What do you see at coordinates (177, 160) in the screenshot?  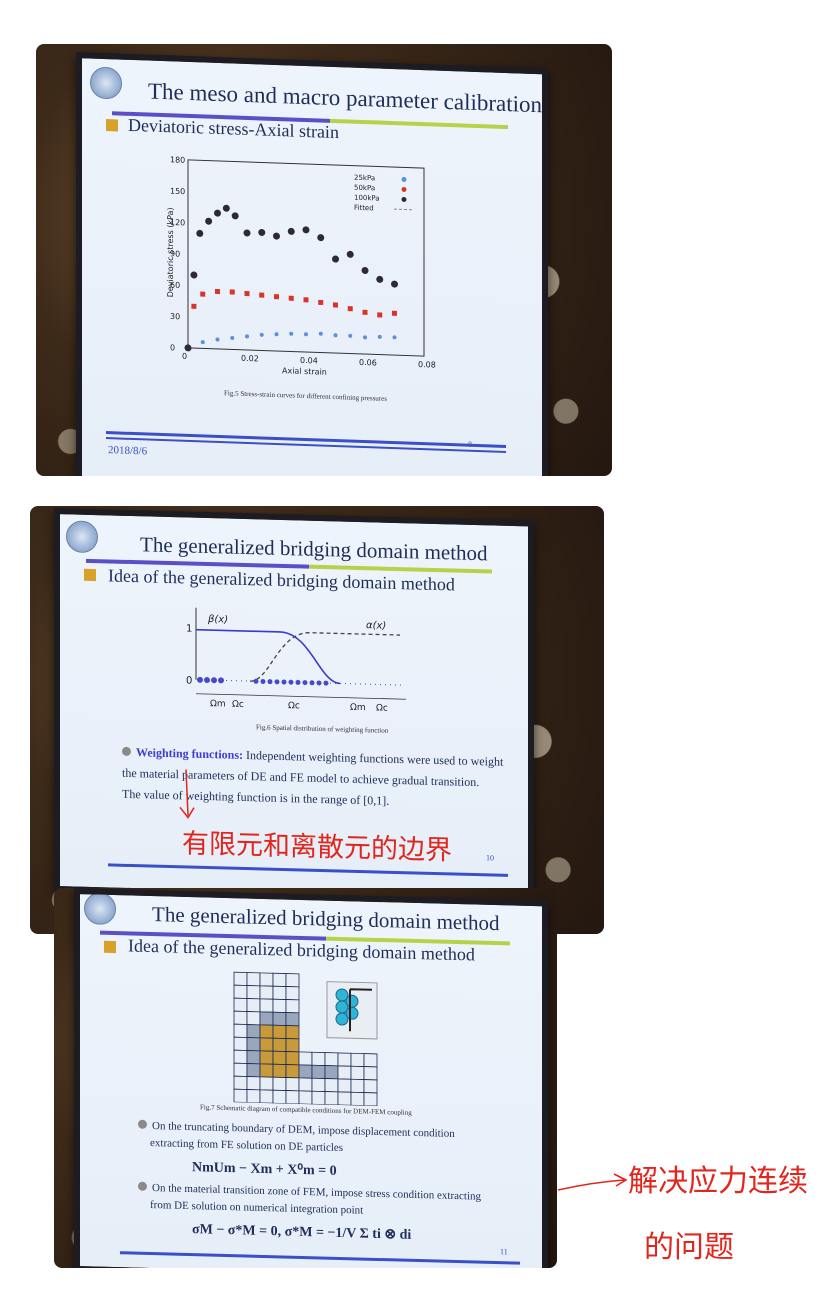 I see `y-tick-label: 180` at bounding box center [177, 160].